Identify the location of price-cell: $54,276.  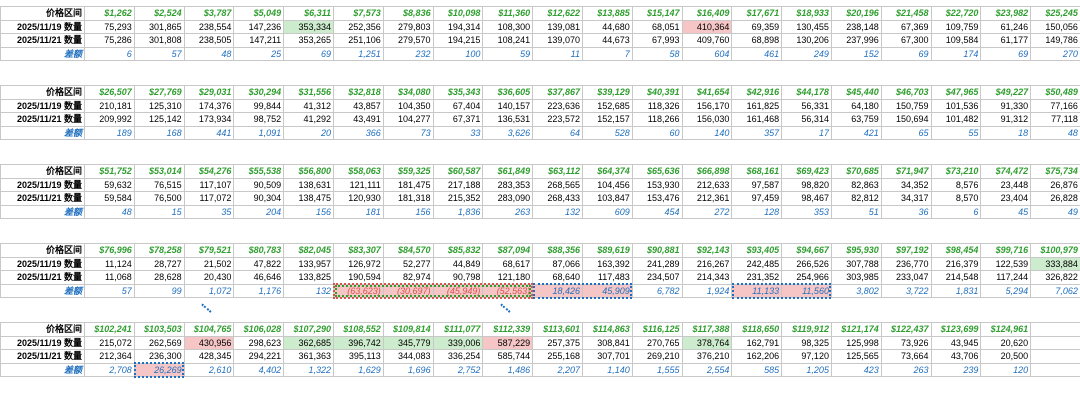
(209, 171).